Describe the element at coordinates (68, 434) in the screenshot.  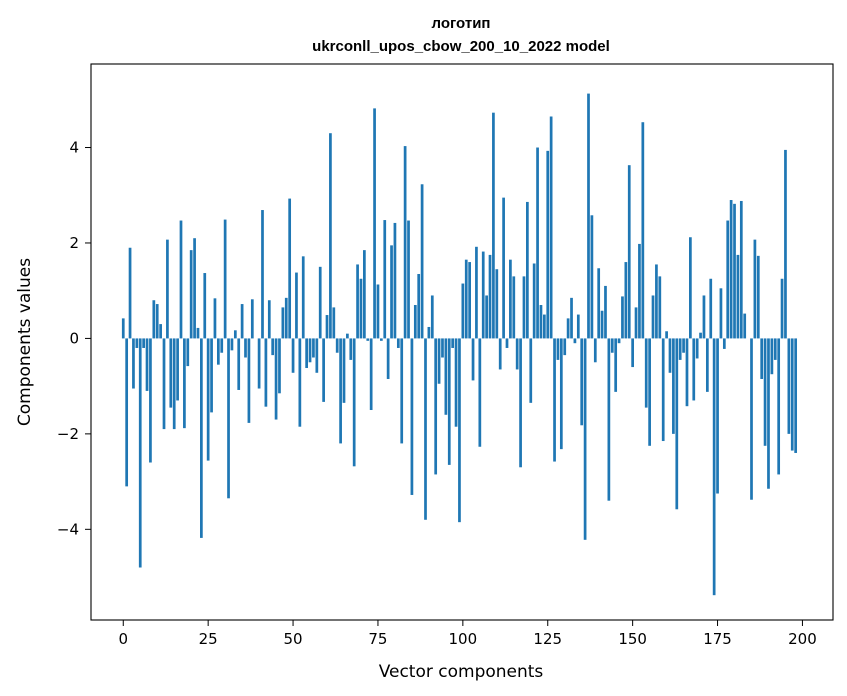
I see `y-tick-label: −2` at that location.